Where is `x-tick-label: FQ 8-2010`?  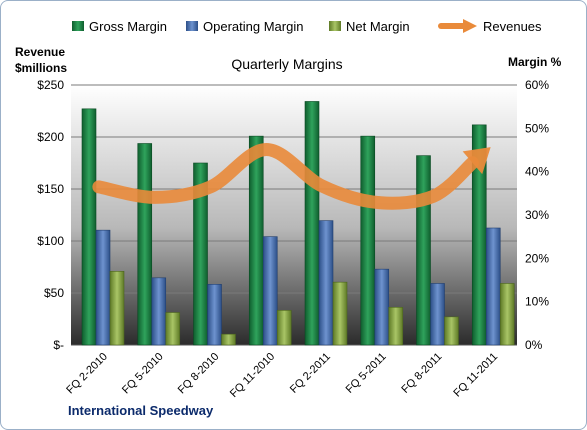
x-tick-label: FQ 8-2010 is located at coordinates (199, 374).